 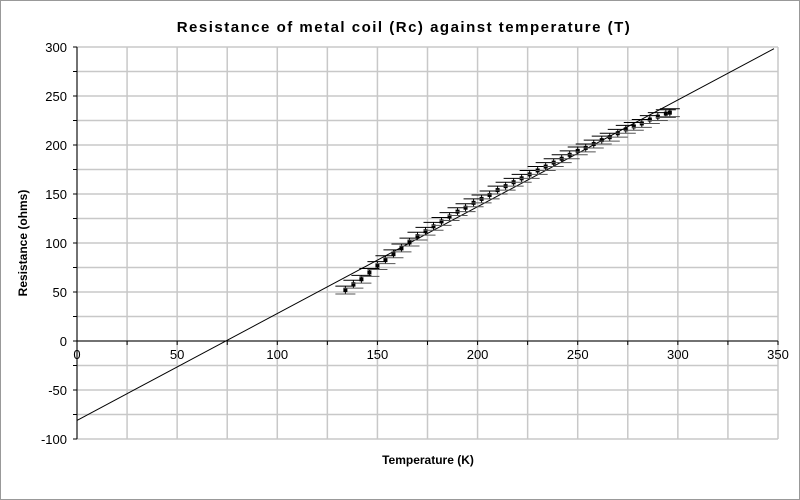 I want to click on y-tick-label: -50, so click(x=57, y=390).